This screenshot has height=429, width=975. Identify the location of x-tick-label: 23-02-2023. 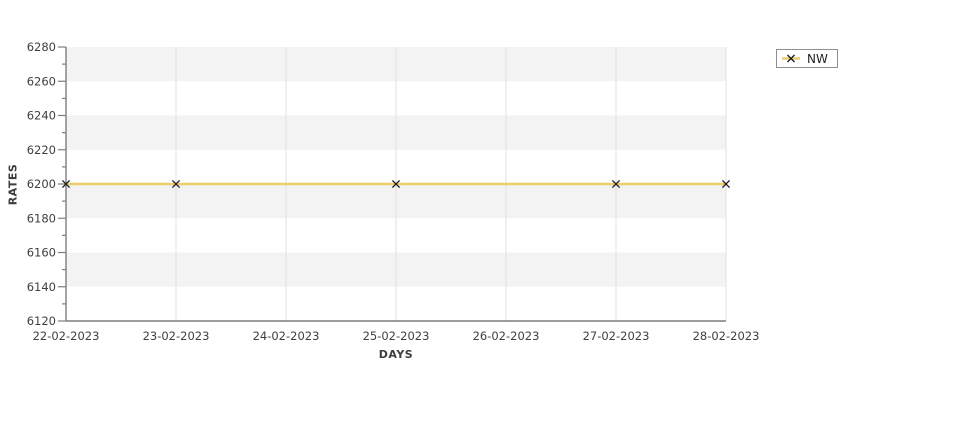
(176, 336).